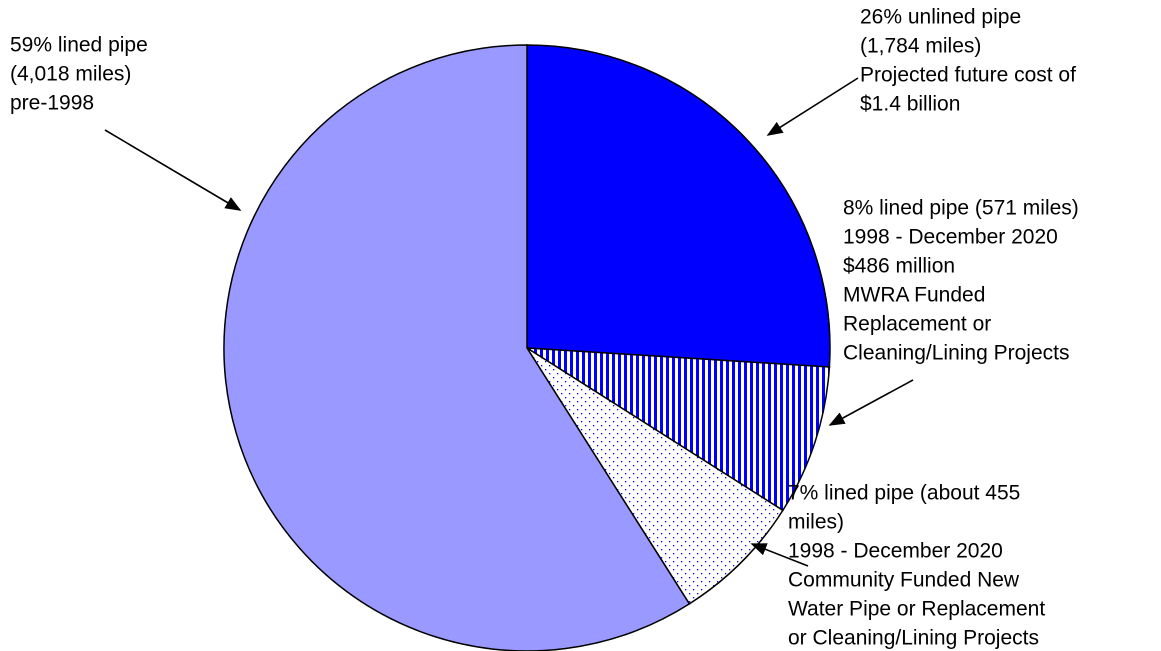  Describe the element at coordinates (904, 580) in the screenshot. I see `slice-label: Community Funded New` at that location.